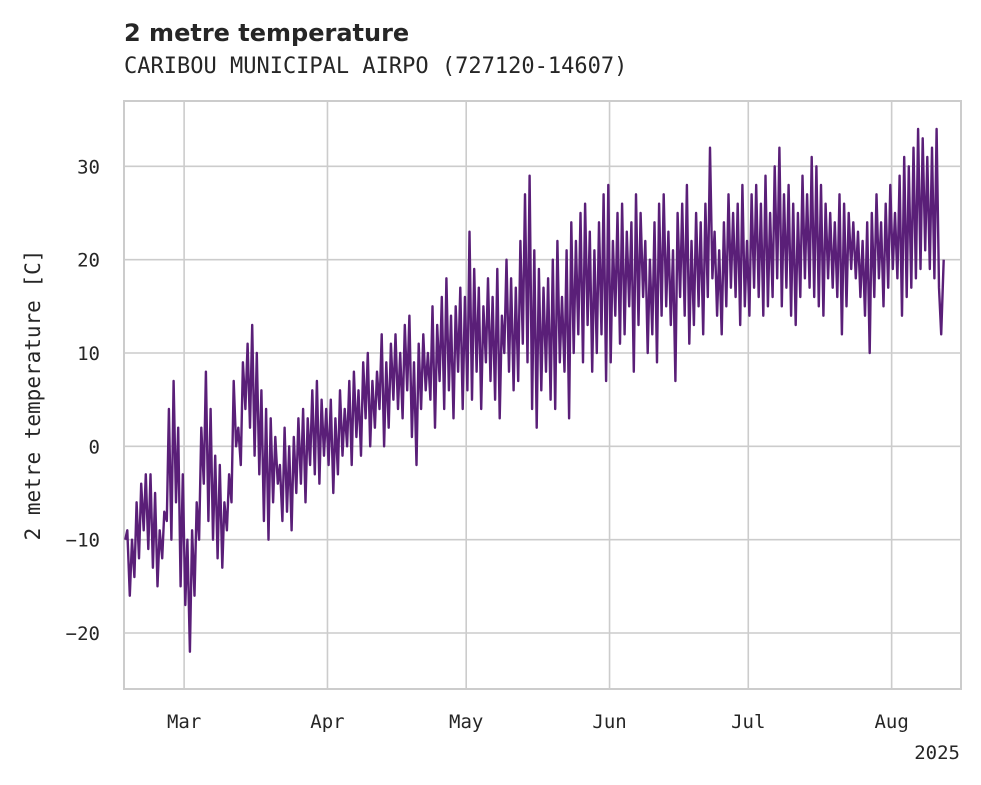  What do you see at coordinates (88, 261) in the screenshot?
I see `y-tick-label: 20` at bounding box center [88, 261].